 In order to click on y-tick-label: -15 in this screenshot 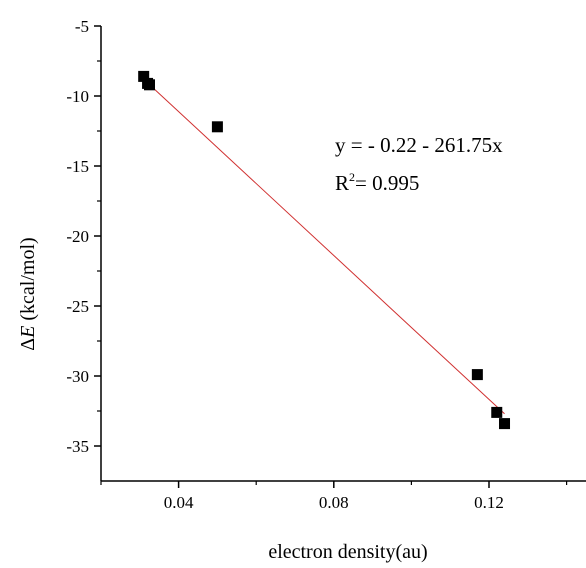, I will do `click(77, 166)`.